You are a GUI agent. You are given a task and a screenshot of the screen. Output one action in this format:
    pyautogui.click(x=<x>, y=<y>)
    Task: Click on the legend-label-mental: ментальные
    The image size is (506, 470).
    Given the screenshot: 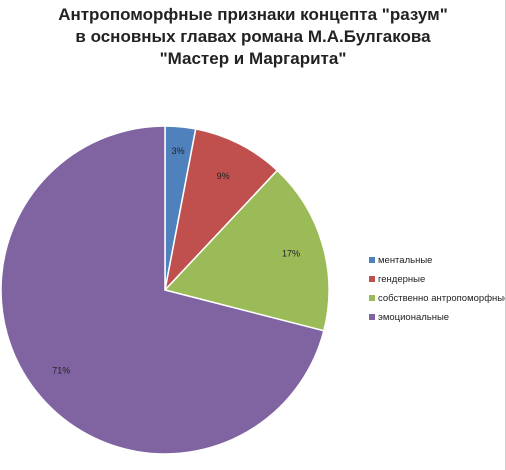 What is the action you would take?
    pyautogui.click(x=405, y=260)
    